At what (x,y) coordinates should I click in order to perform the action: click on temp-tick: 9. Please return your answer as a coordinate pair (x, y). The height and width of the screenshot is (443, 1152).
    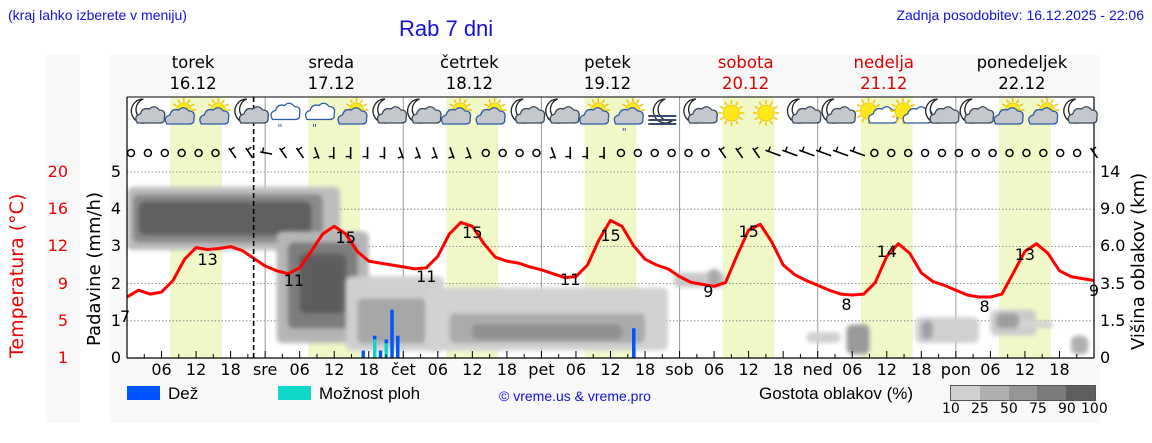
    Looking at the image, I should click on (62, 283).